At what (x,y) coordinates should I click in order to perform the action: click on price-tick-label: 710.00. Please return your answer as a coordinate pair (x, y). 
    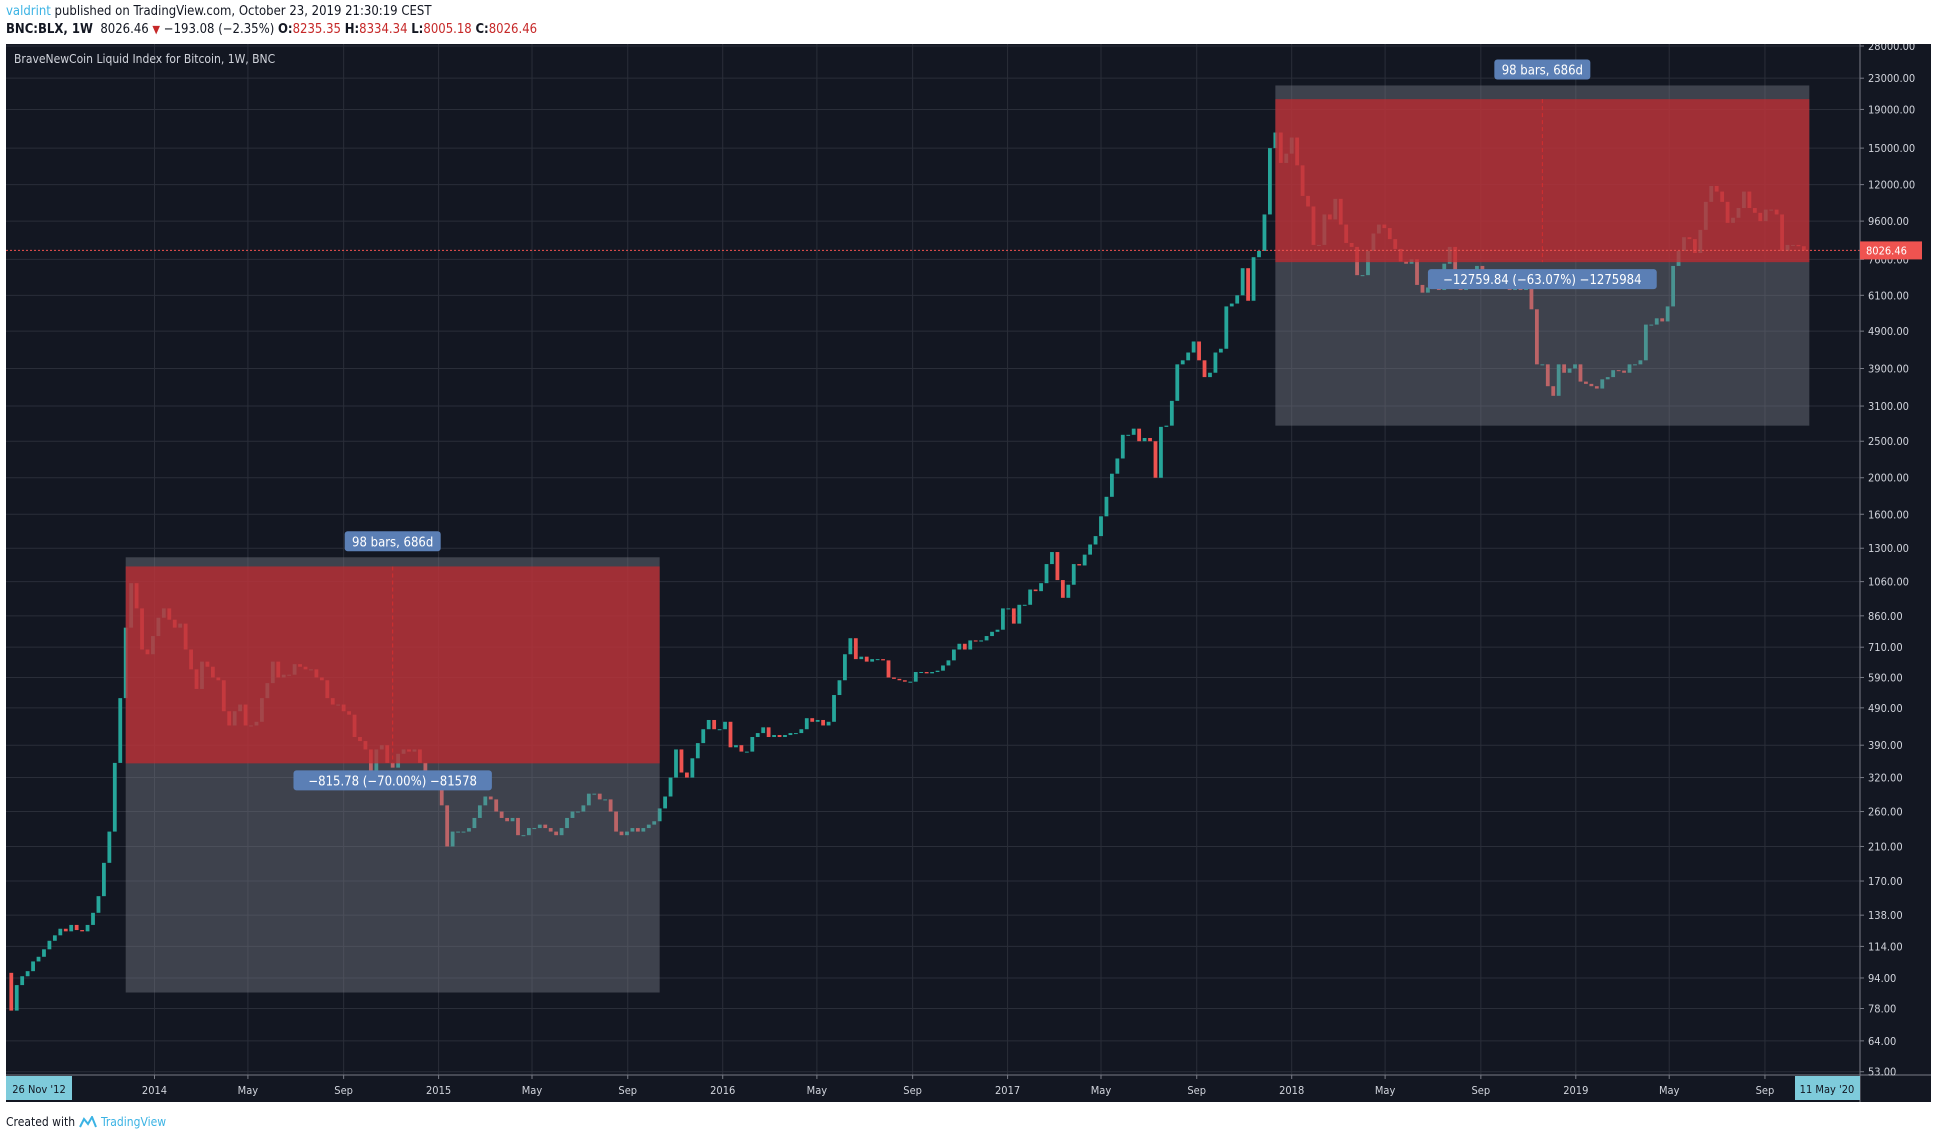
    Looking at the image, I should click on (1885, 647).